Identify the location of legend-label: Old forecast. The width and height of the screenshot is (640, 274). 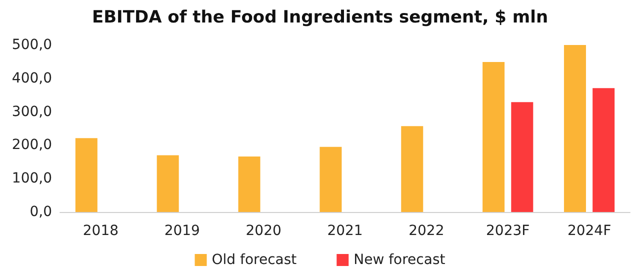
(255, 260).